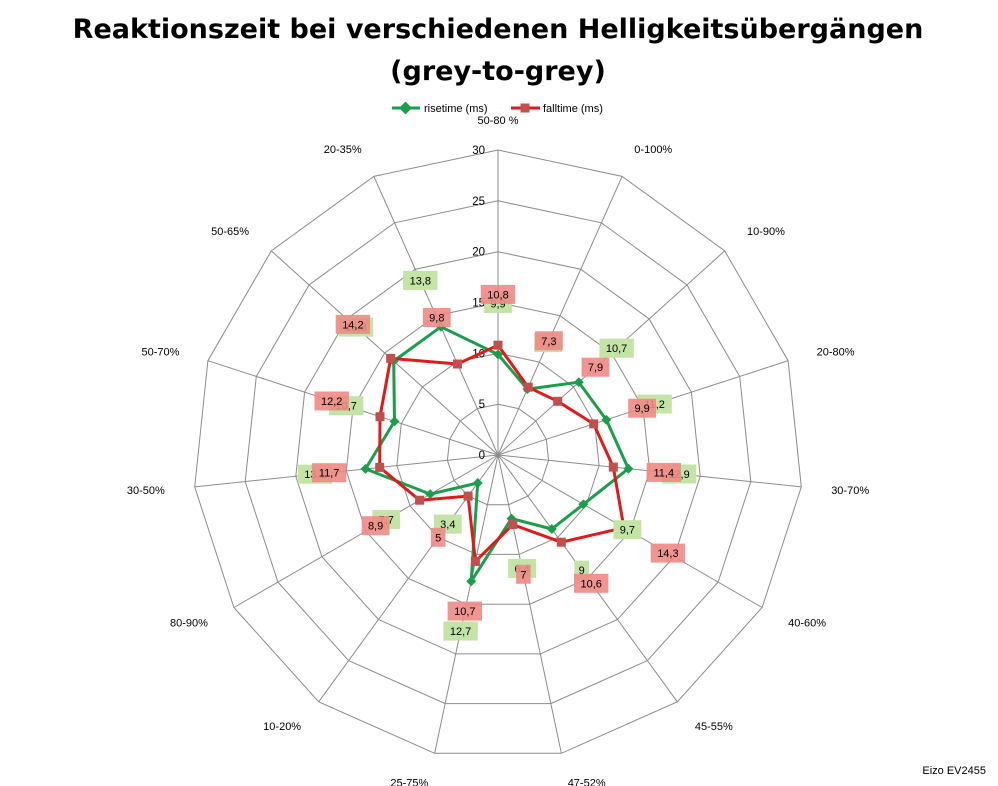 This screenshot has width=998, height=786. I want to click on category-label: 40-60%, so click(807, 624).